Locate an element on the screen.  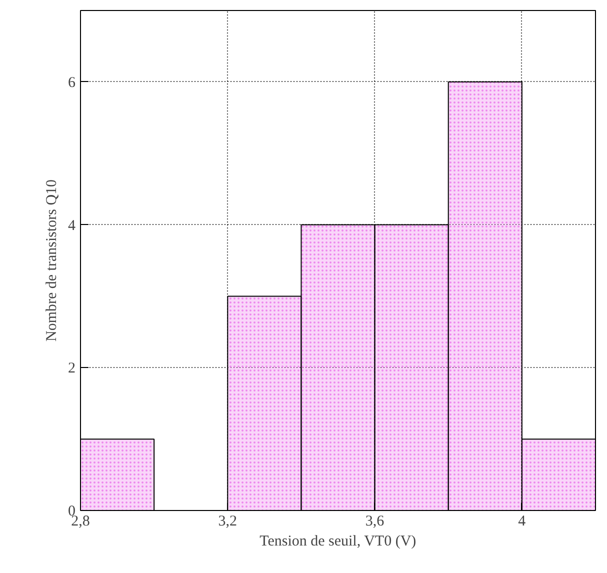
x-tick-label: 3,2 is located at coordinates (228, 522).